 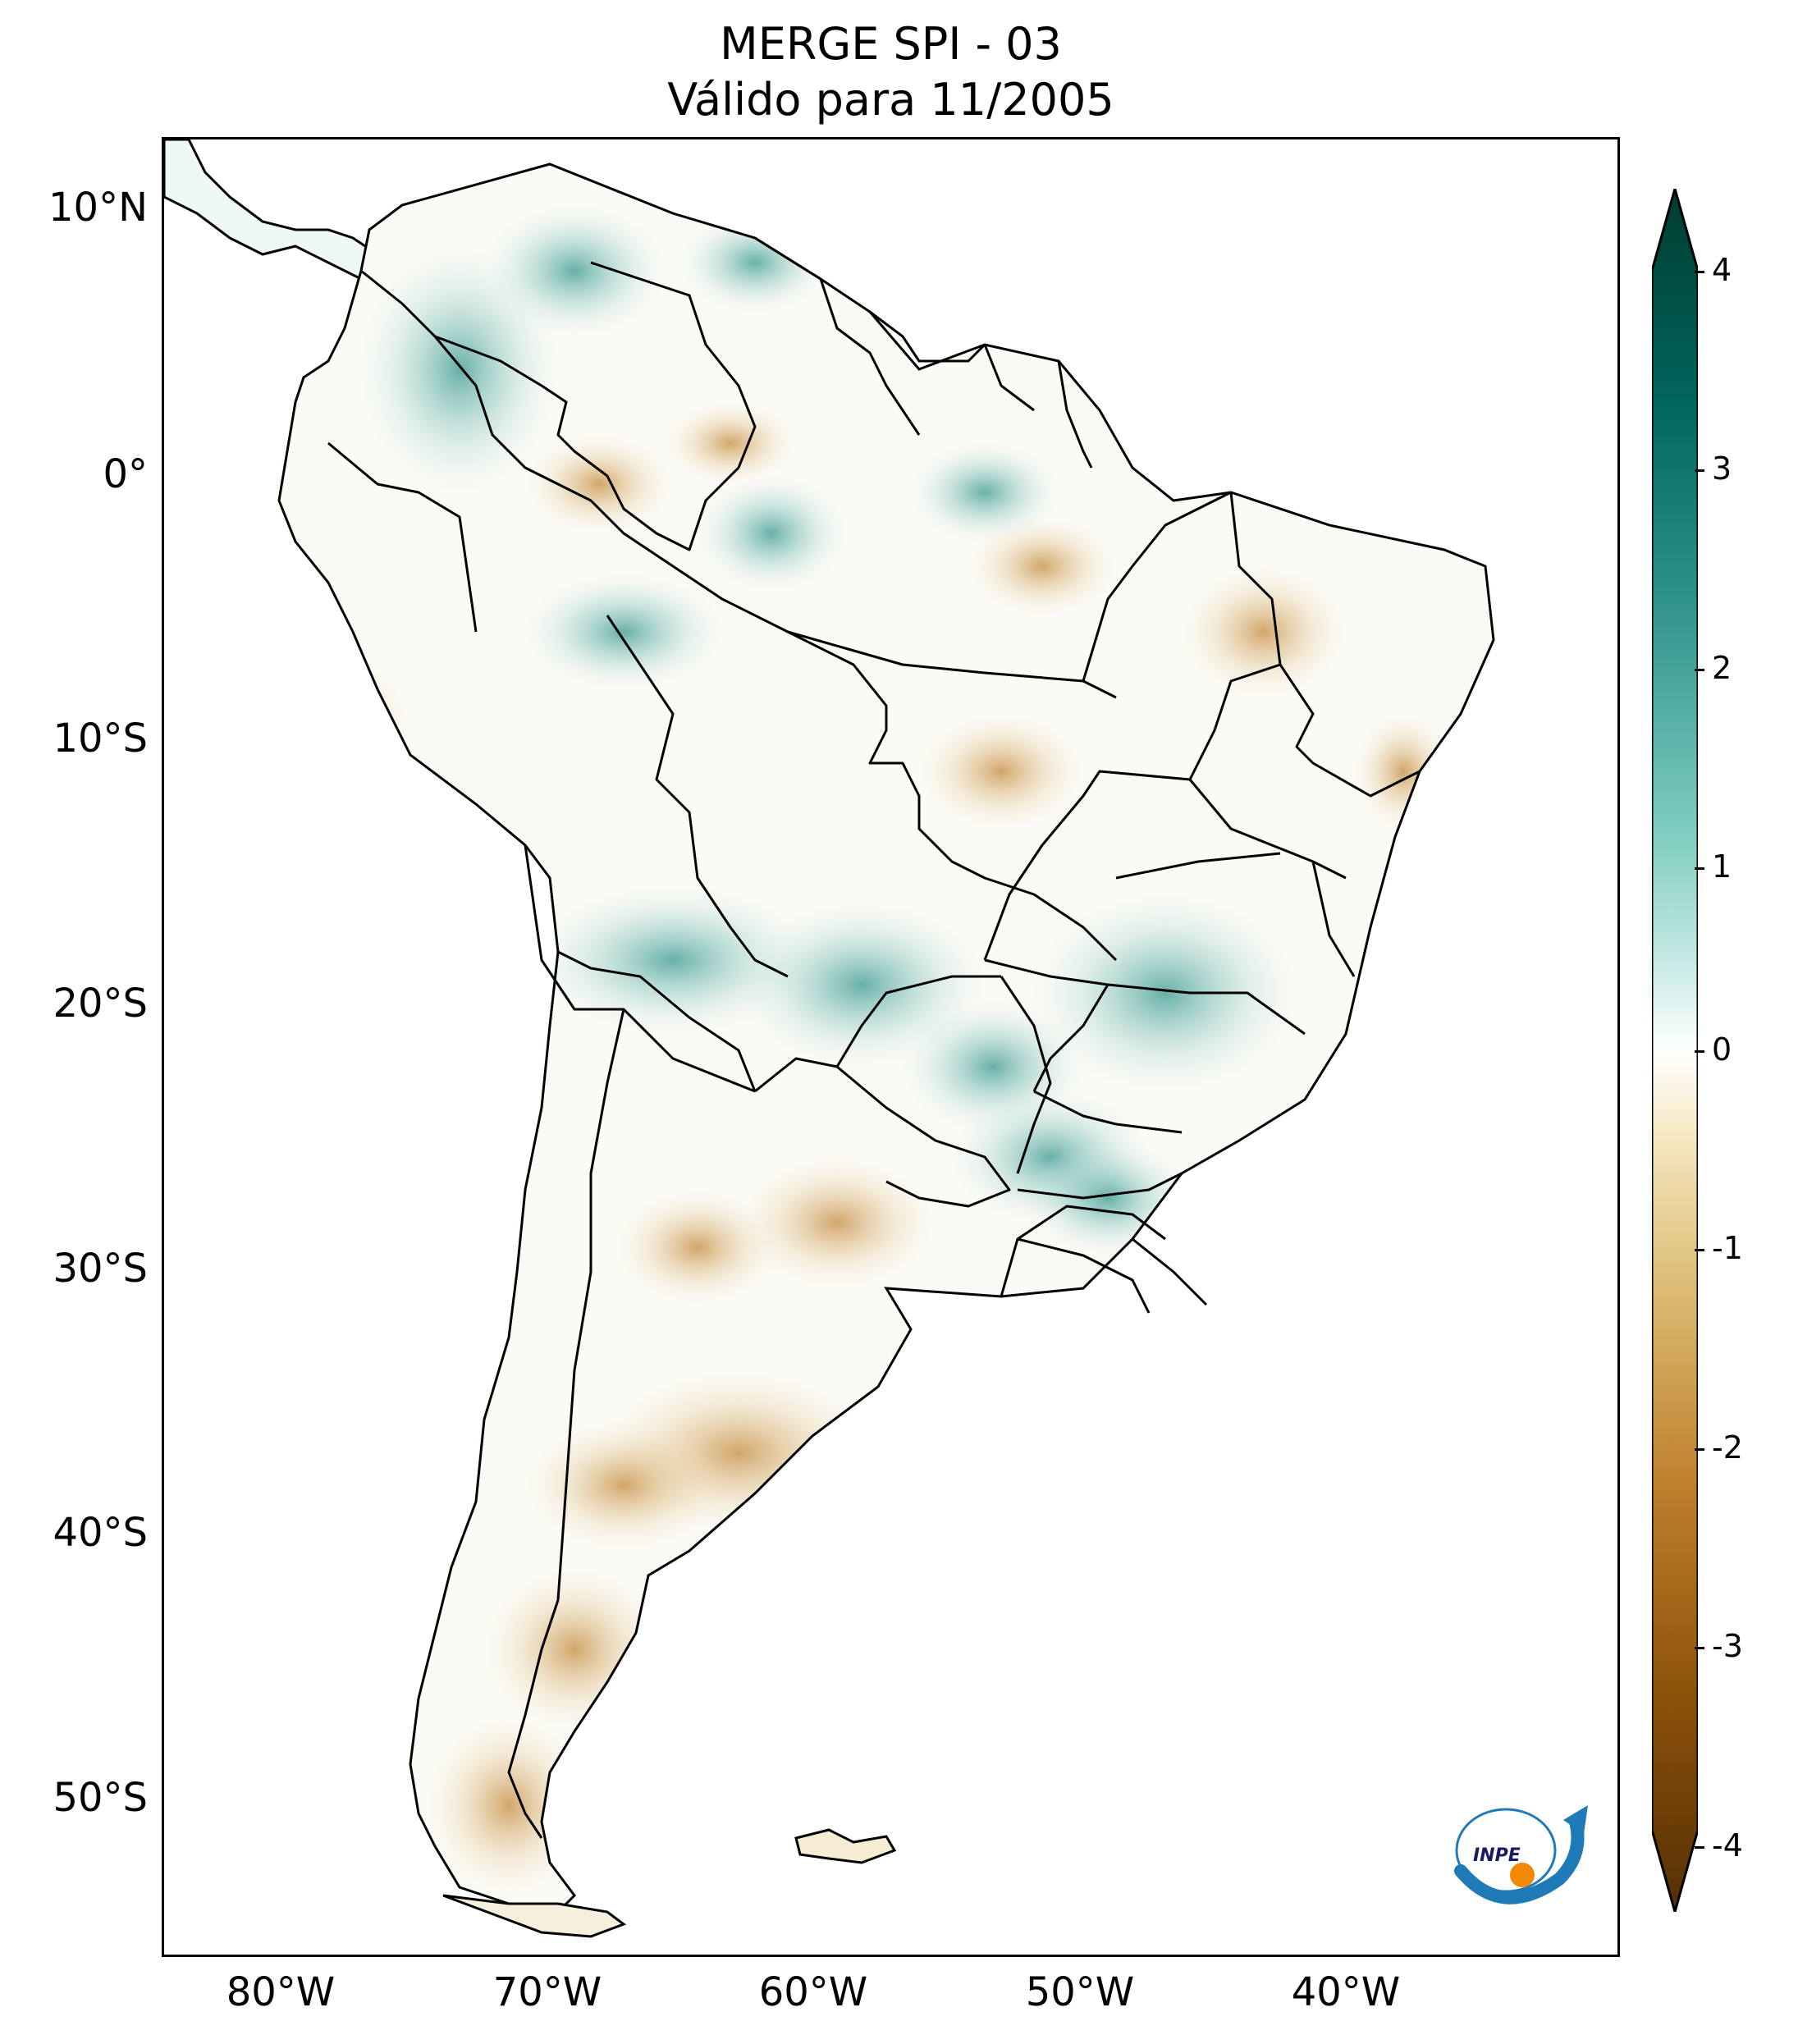 What do you see at coordinates (100, 1004) in the screenshot?
I see `lat-label-20s: 20°S` at bounding box center [100, 1004].